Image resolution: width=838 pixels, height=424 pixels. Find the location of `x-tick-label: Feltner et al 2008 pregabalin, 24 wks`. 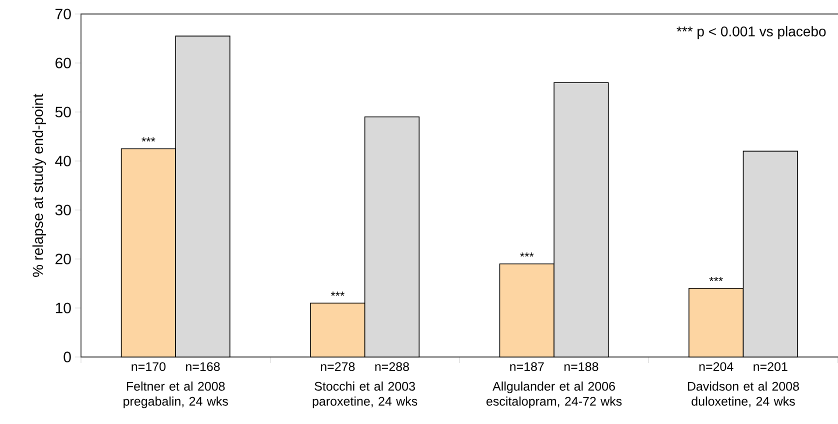

x-tick-label: Feltner et al 2008 pregabalin, 24 wks is located at coordinates (176, 395).